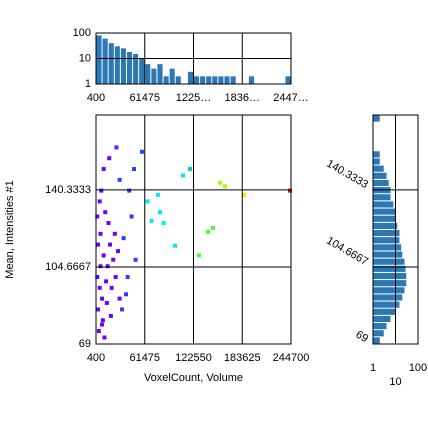  Describe the element at coordinates (291, 358) in the screenshot. I see `x-tick-label: 244700` at that location.